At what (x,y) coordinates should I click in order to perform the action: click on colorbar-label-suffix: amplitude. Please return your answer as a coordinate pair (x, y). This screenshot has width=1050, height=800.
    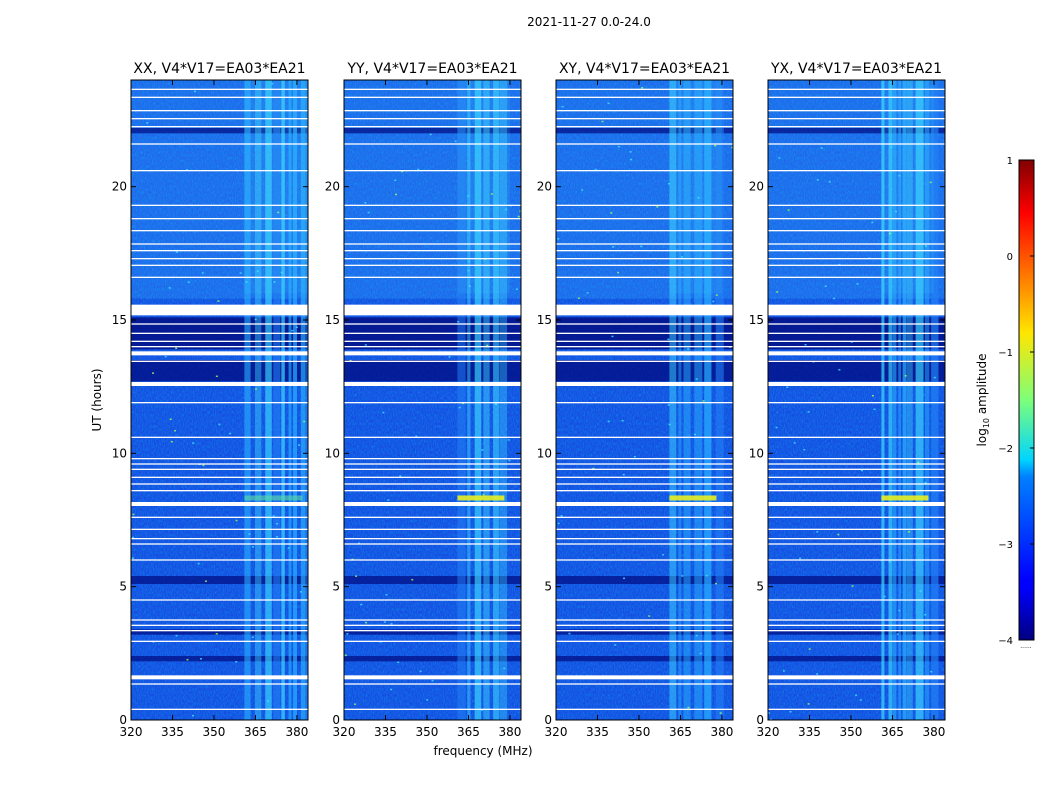
    Looking at the image, I should click on (982, 386).